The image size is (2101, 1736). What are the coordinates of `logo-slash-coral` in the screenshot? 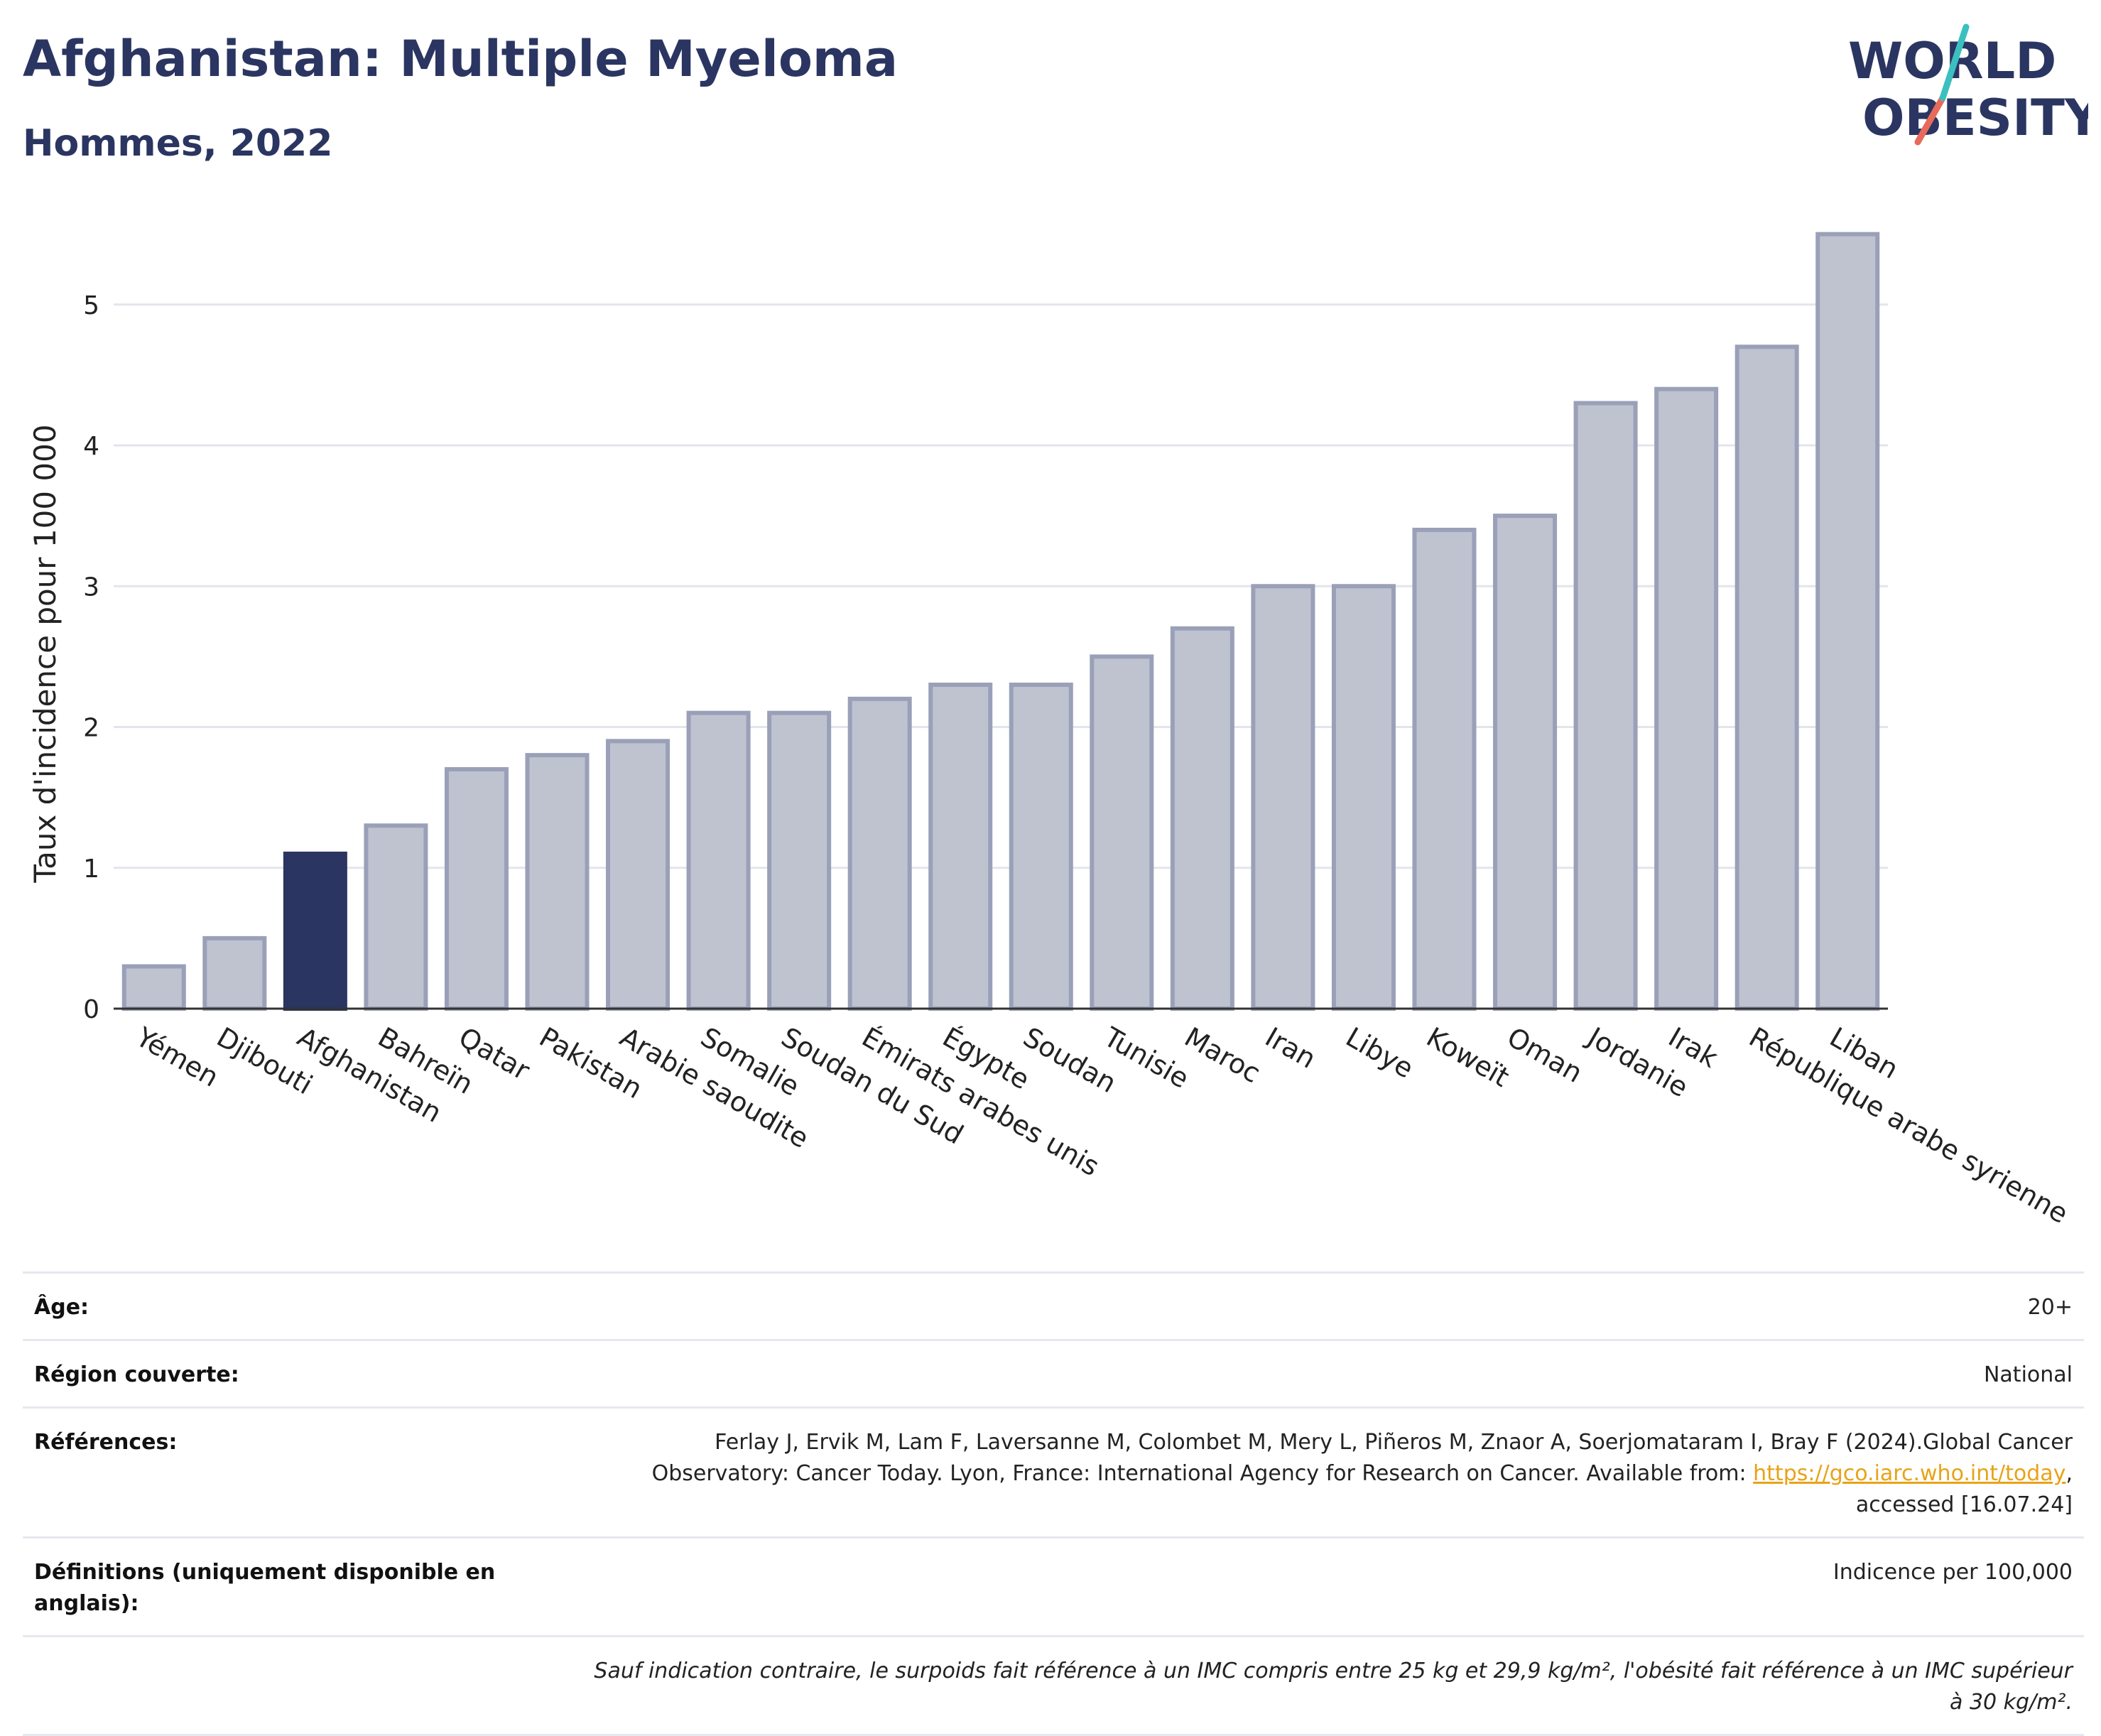 It's located at (1930, 120).